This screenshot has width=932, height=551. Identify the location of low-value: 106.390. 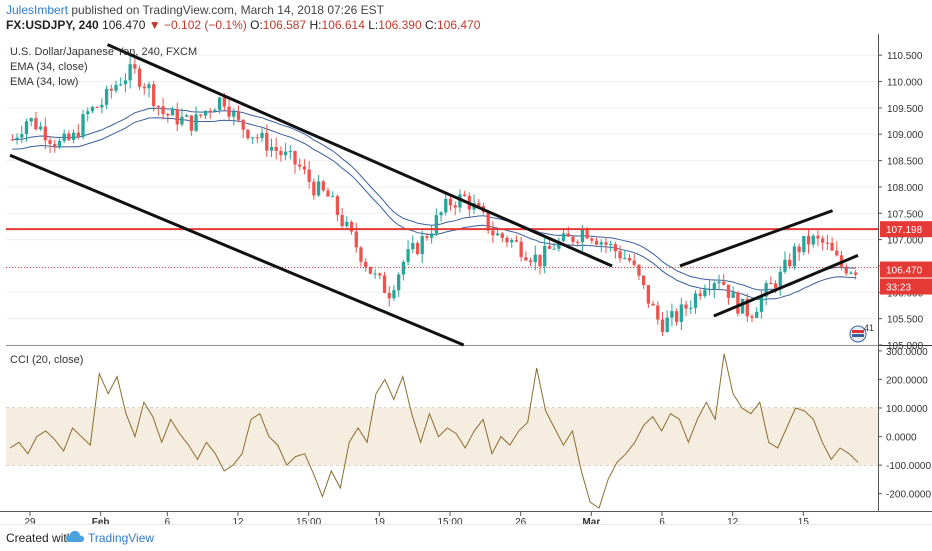
(400, 25).